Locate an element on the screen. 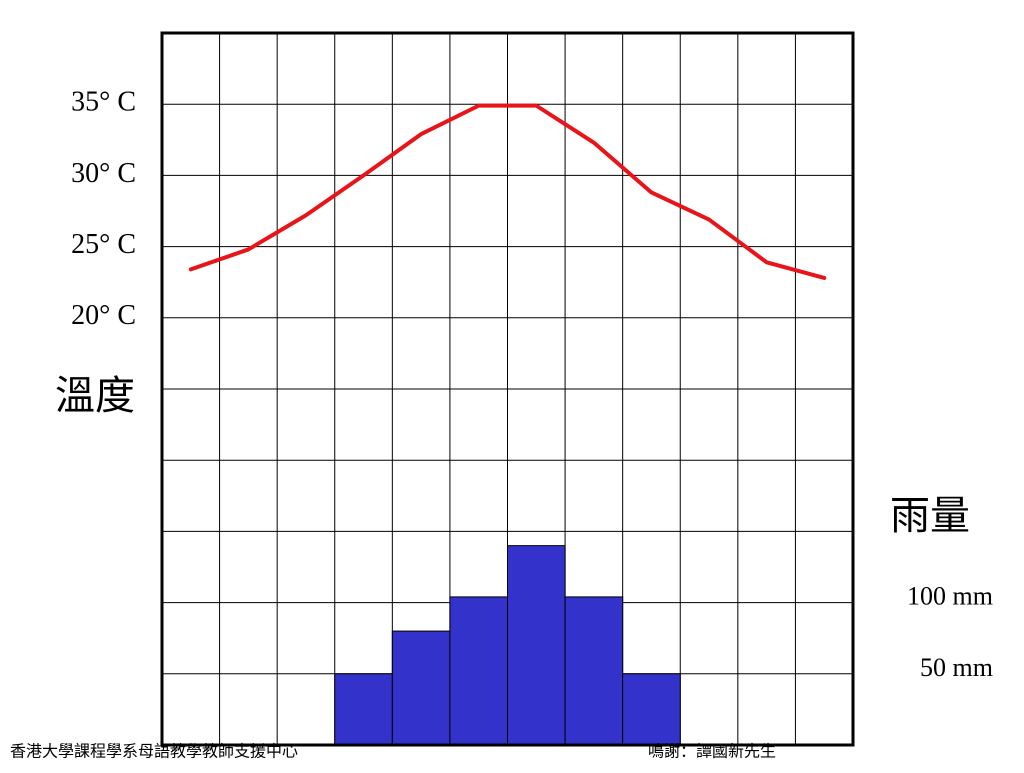 This screenshot has height=773, width=1024. y-tick-label: 30° C is located at coordinates (103, 173).